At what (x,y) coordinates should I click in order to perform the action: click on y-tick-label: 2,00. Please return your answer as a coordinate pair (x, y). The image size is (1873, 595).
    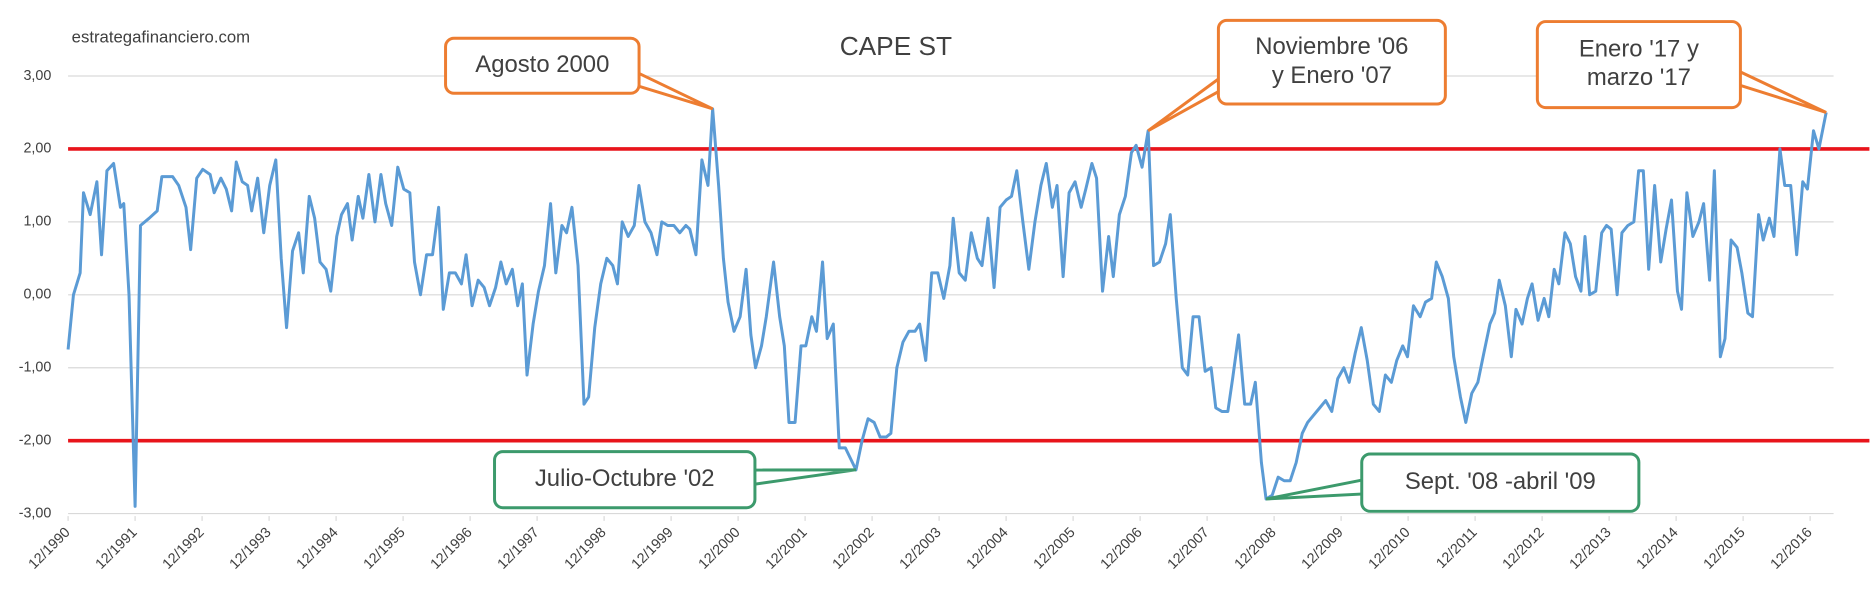
    Looking at the image, I should click on (37, 149).